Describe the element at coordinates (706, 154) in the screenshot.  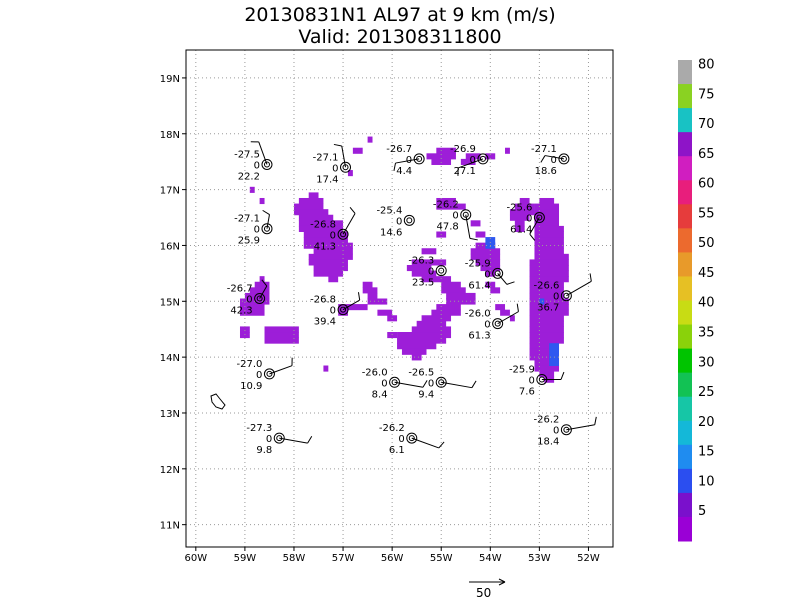
I see `colorbar-label: 65` at that location.